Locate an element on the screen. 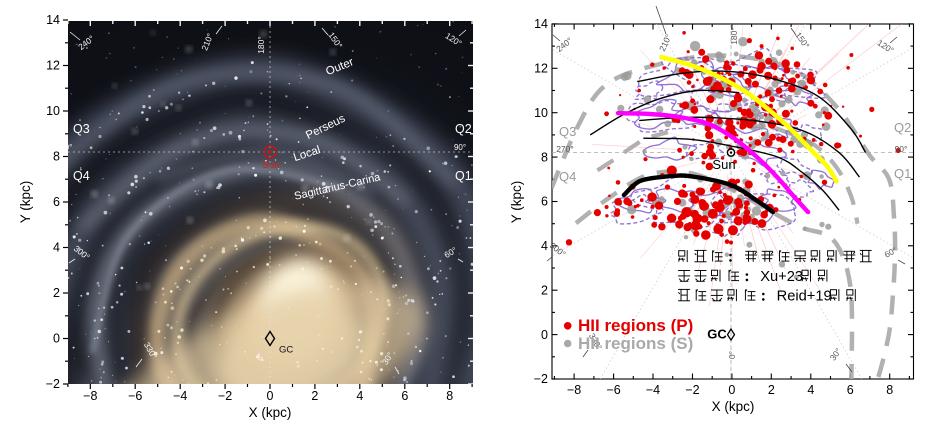 Image resolution: width=948 pixels, height=433 pixels. svg-text: HII regions (P) is located at coordinates (635, 325).